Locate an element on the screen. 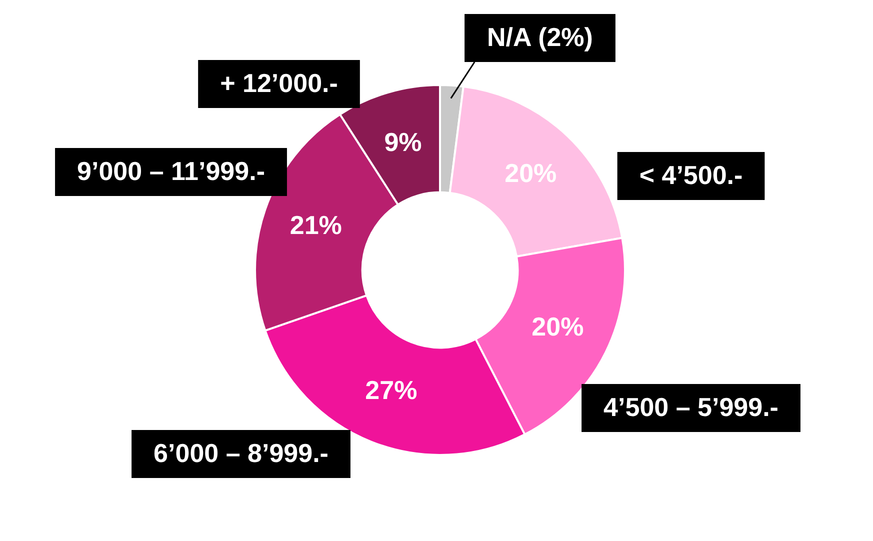  data-label: 21% is located at coordinates (316, 225).